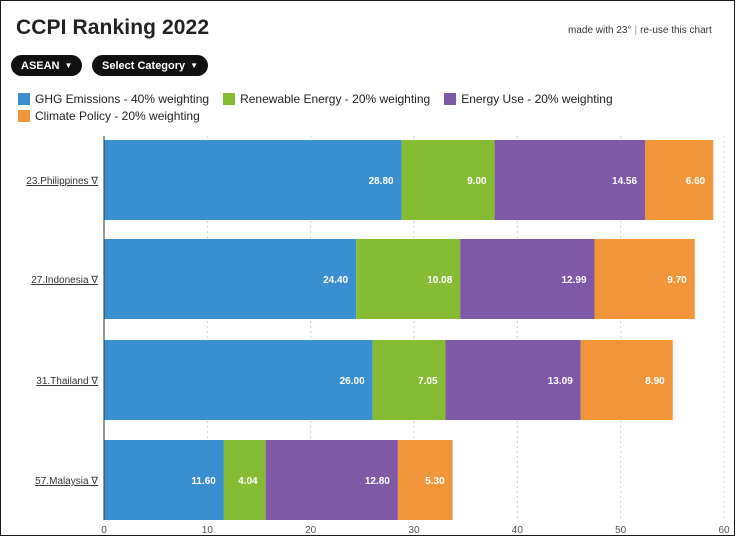  What do you see at coordinates (621, 530) in the screenshot?
I see `x-tick-label: 50` at bounding box center [621, 530].